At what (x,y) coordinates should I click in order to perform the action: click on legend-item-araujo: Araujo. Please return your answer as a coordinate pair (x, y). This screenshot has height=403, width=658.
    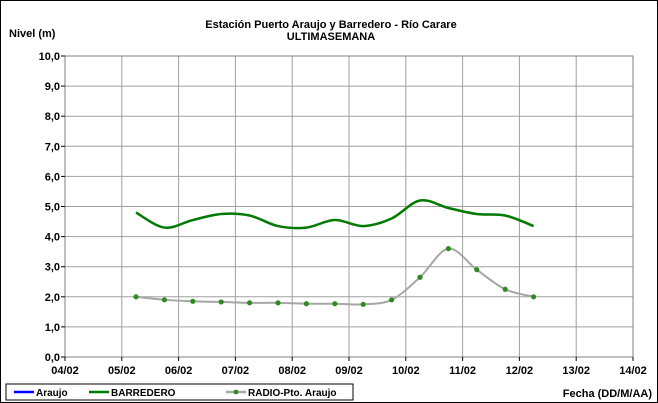
    Looking at the image, I should click on (41, 393).